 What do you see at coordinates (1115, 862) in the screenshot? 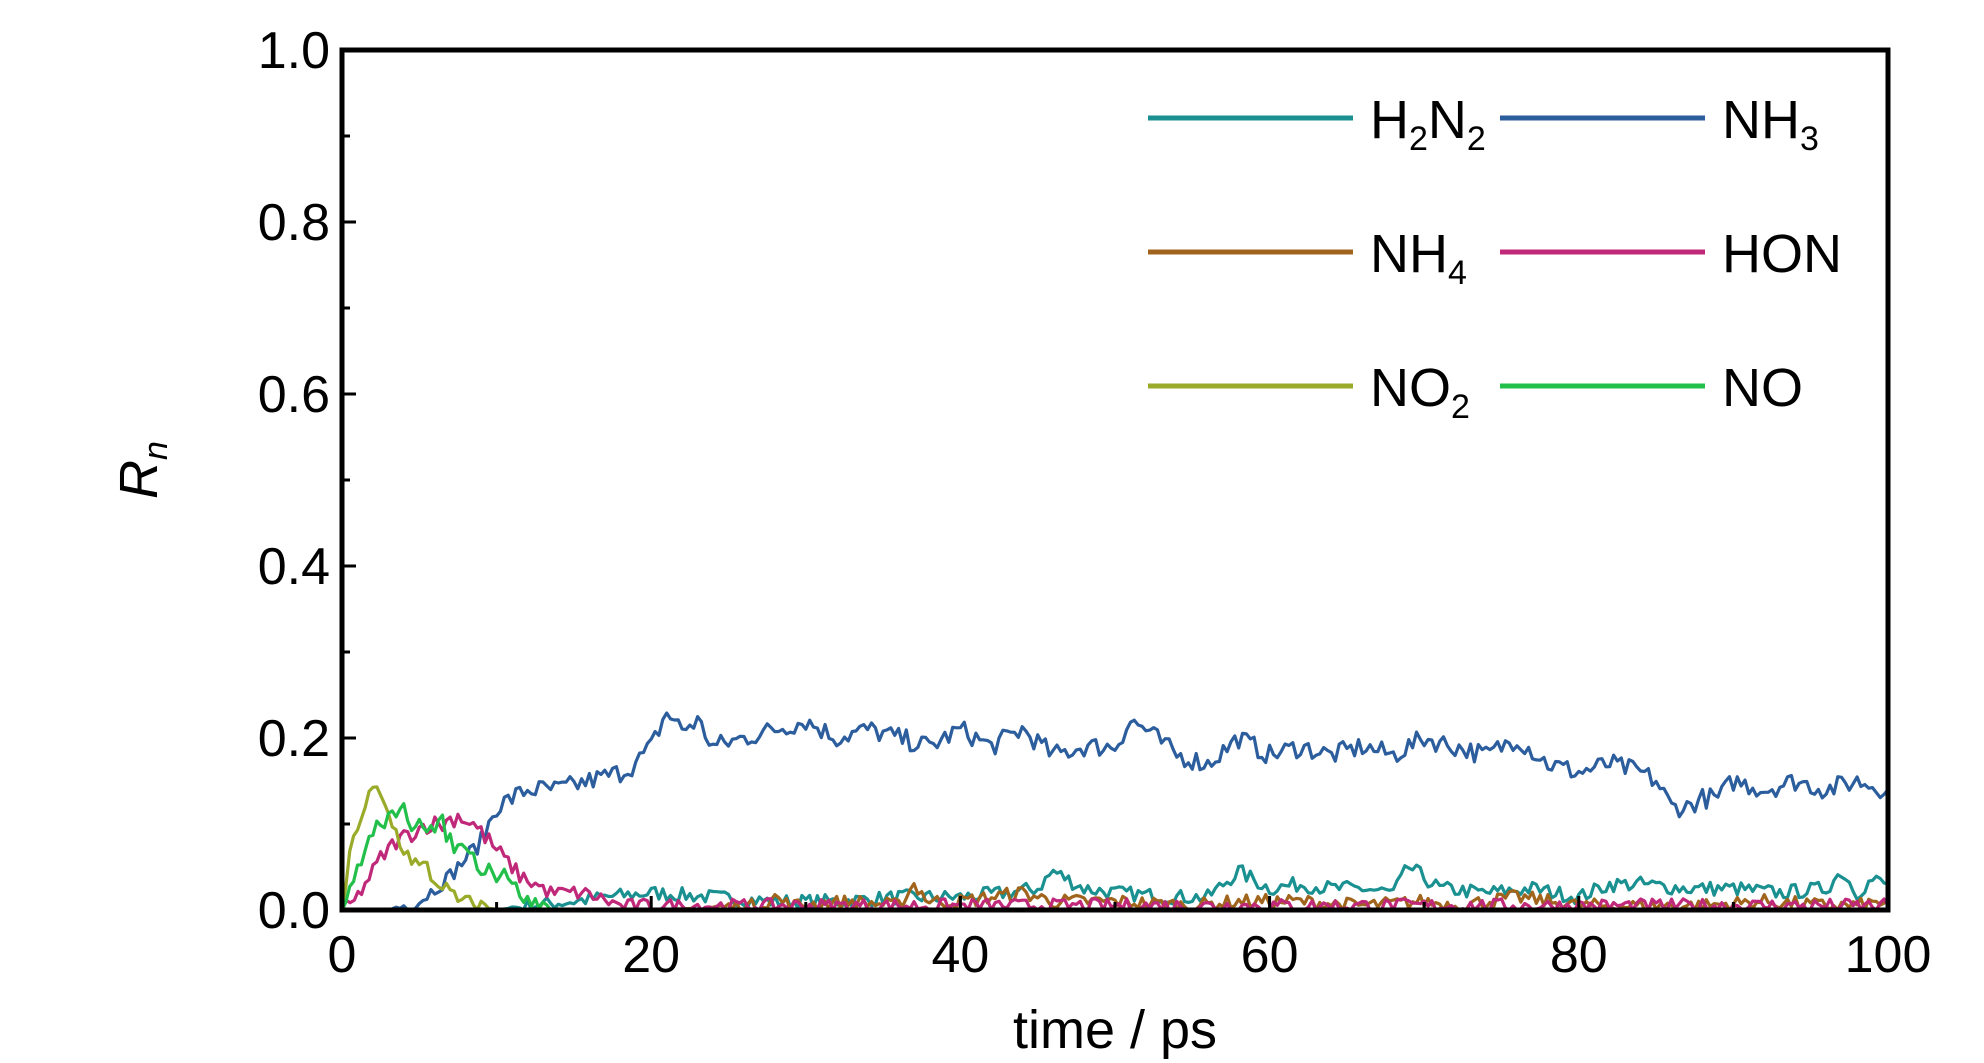
I see `series-line-hon` at bounding box center [1115, 862].